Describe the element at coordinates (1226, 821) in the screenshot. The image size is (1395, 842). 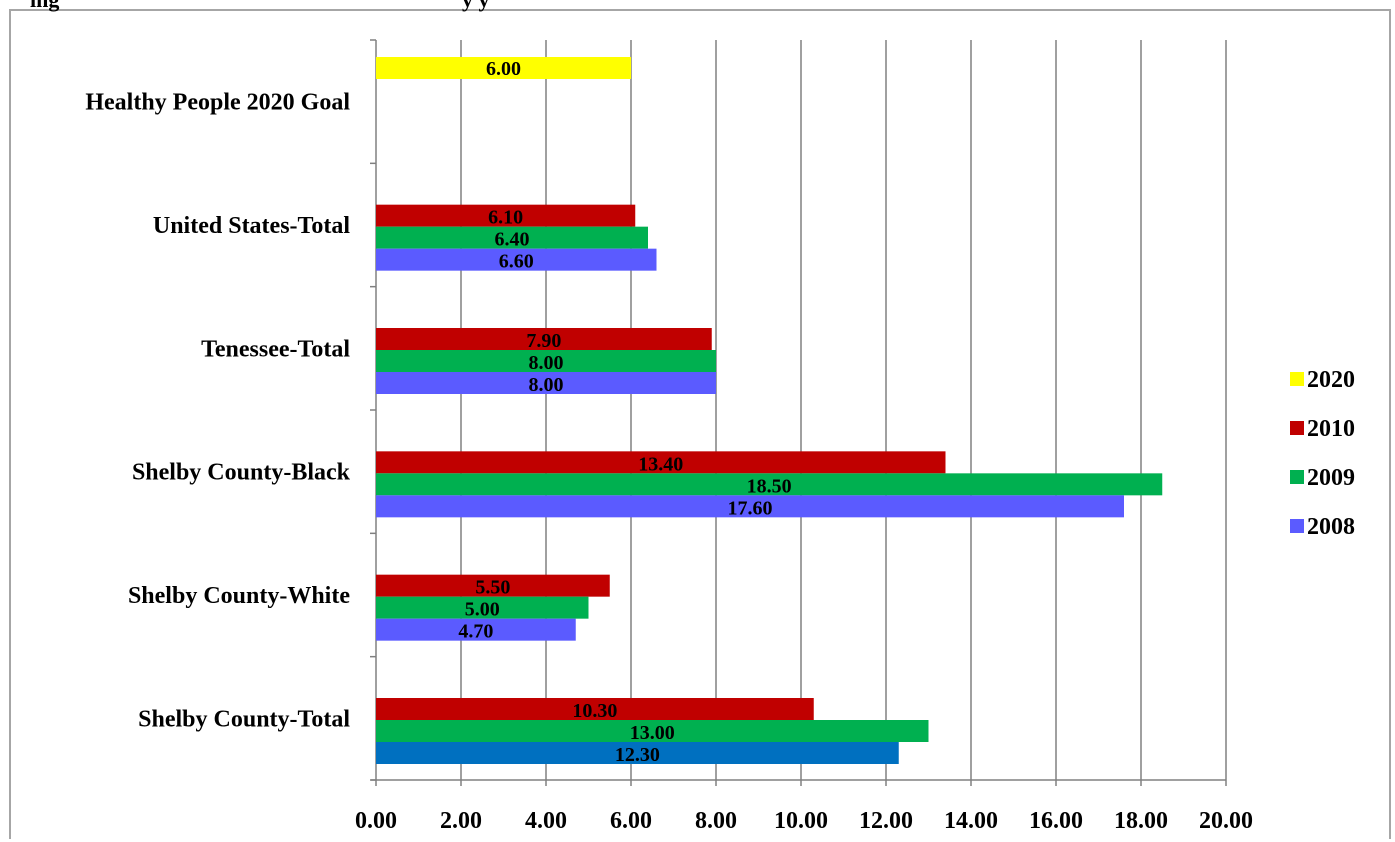
I see `x-tick-label: 20.00` at that location.